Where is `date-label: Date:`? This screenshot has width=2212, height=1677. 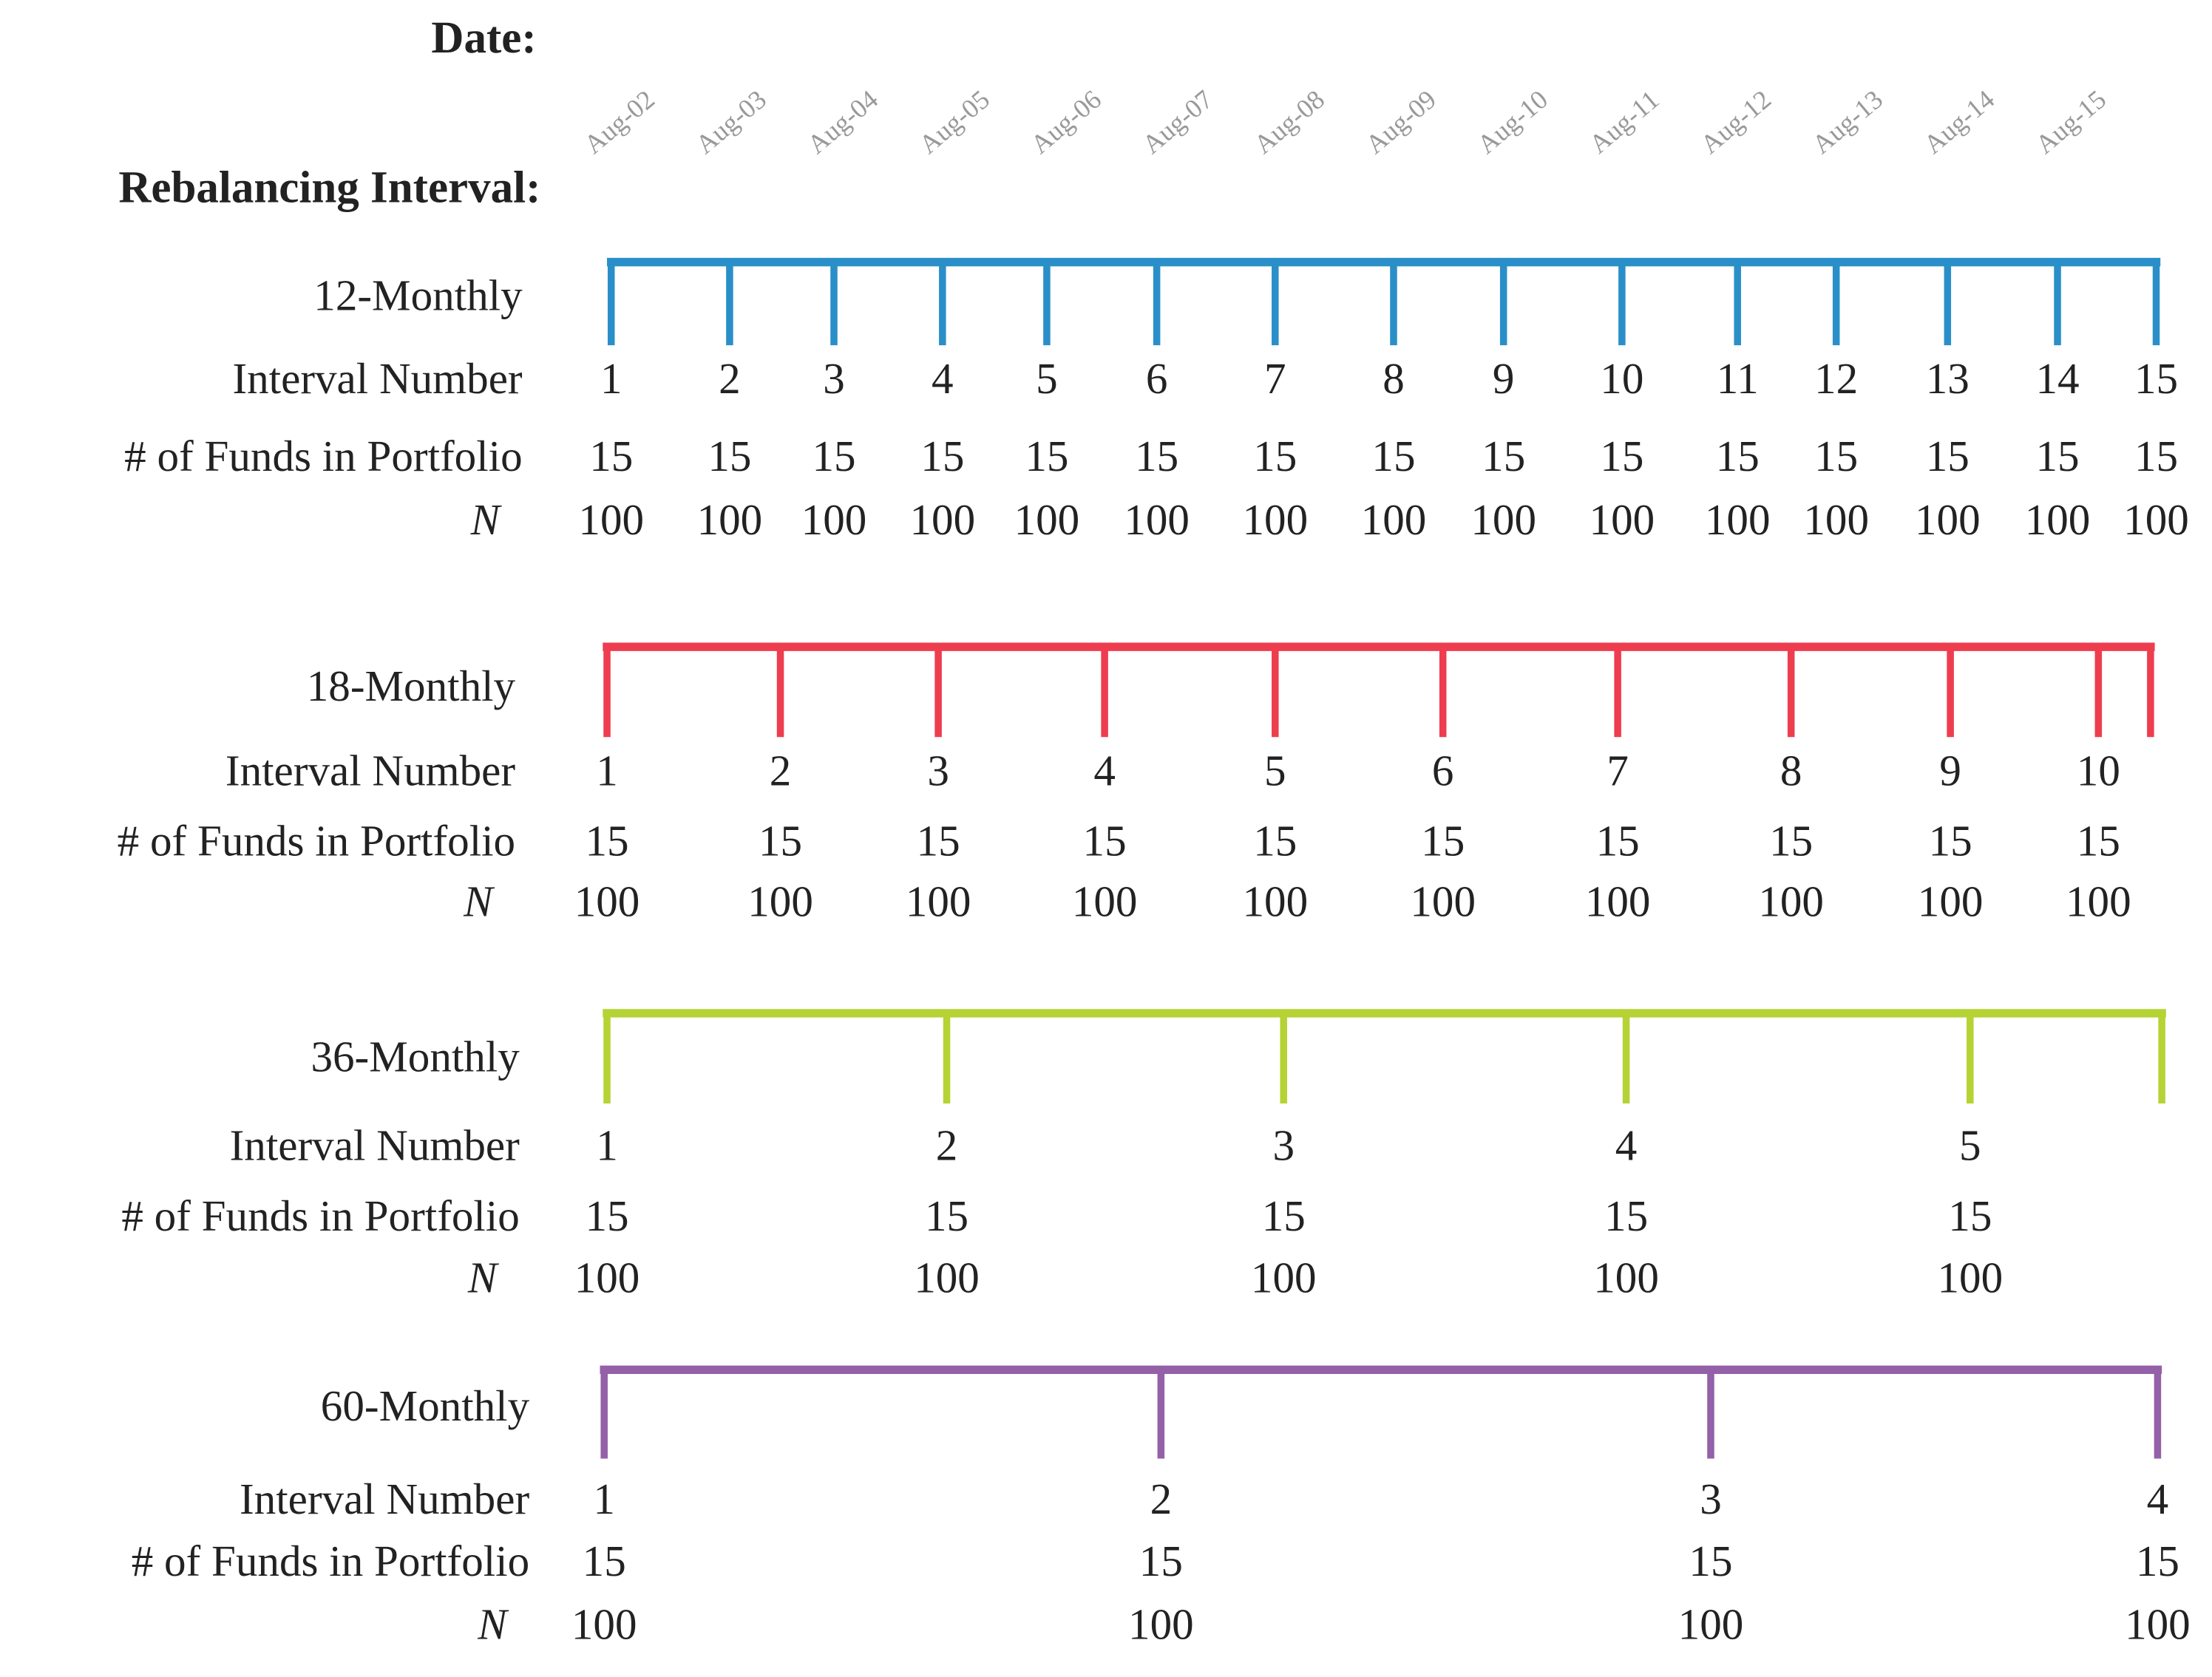 date-label: Date: is located at coordinates (483, 38).